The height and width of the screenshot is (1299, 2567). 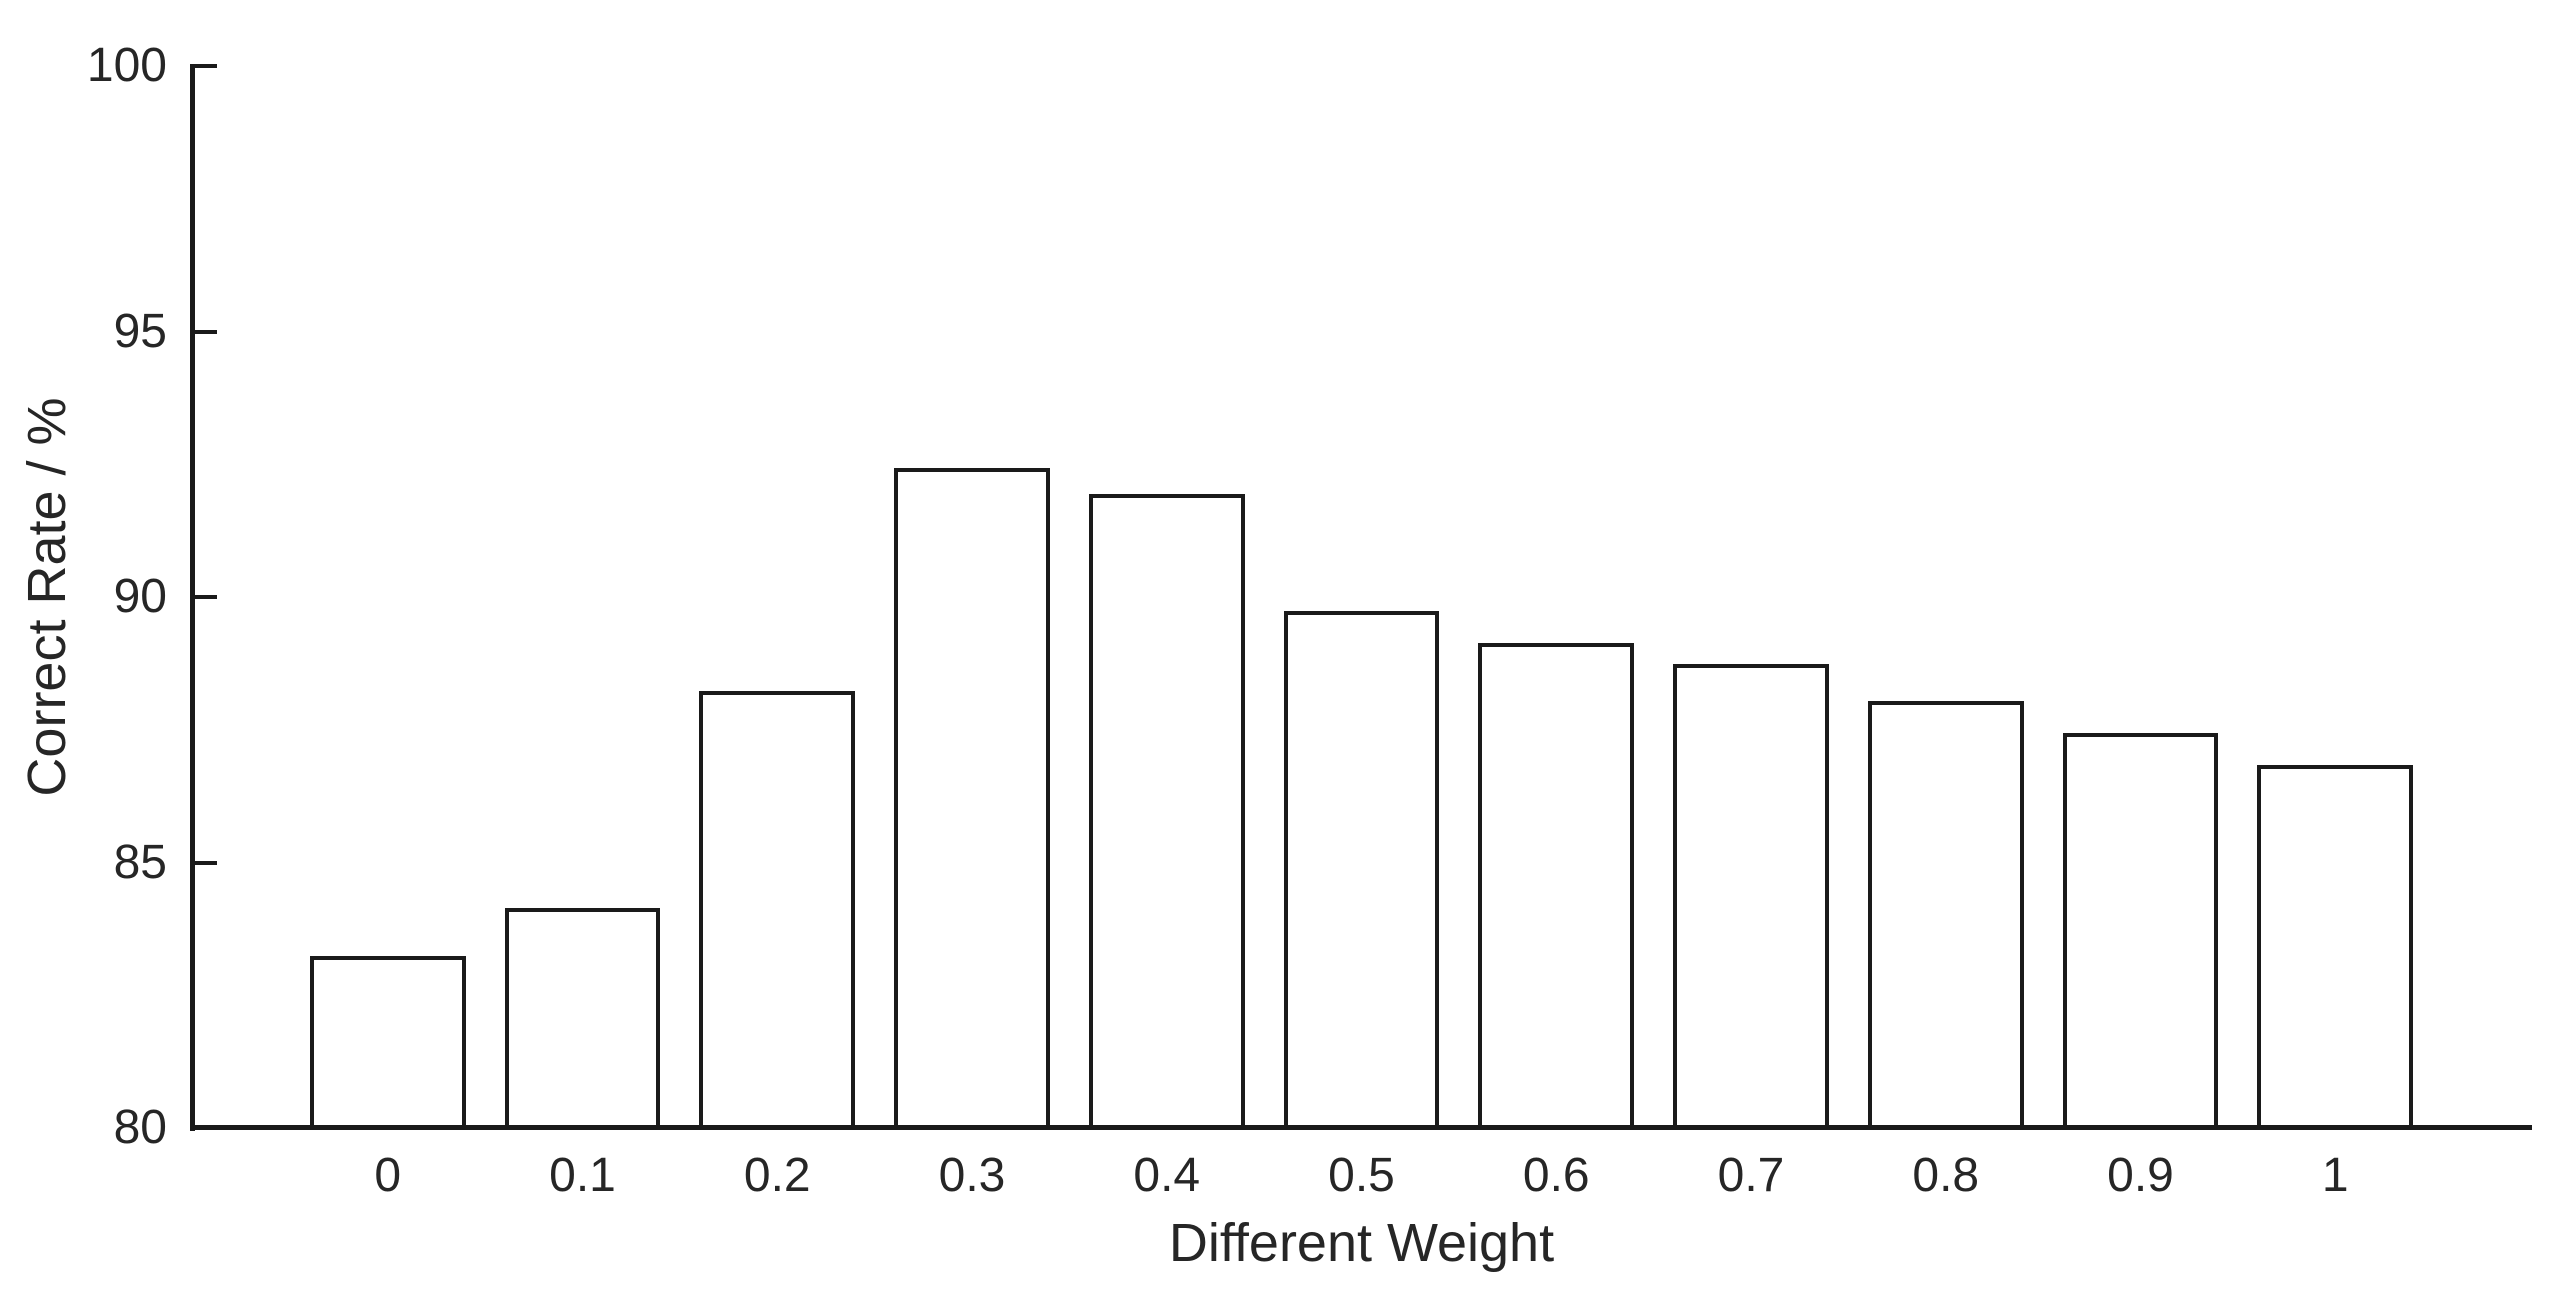 What do you see at coordinates (192, 597) in the screenshot?
I see `y-axis-line` at bounding box center [192, 597].